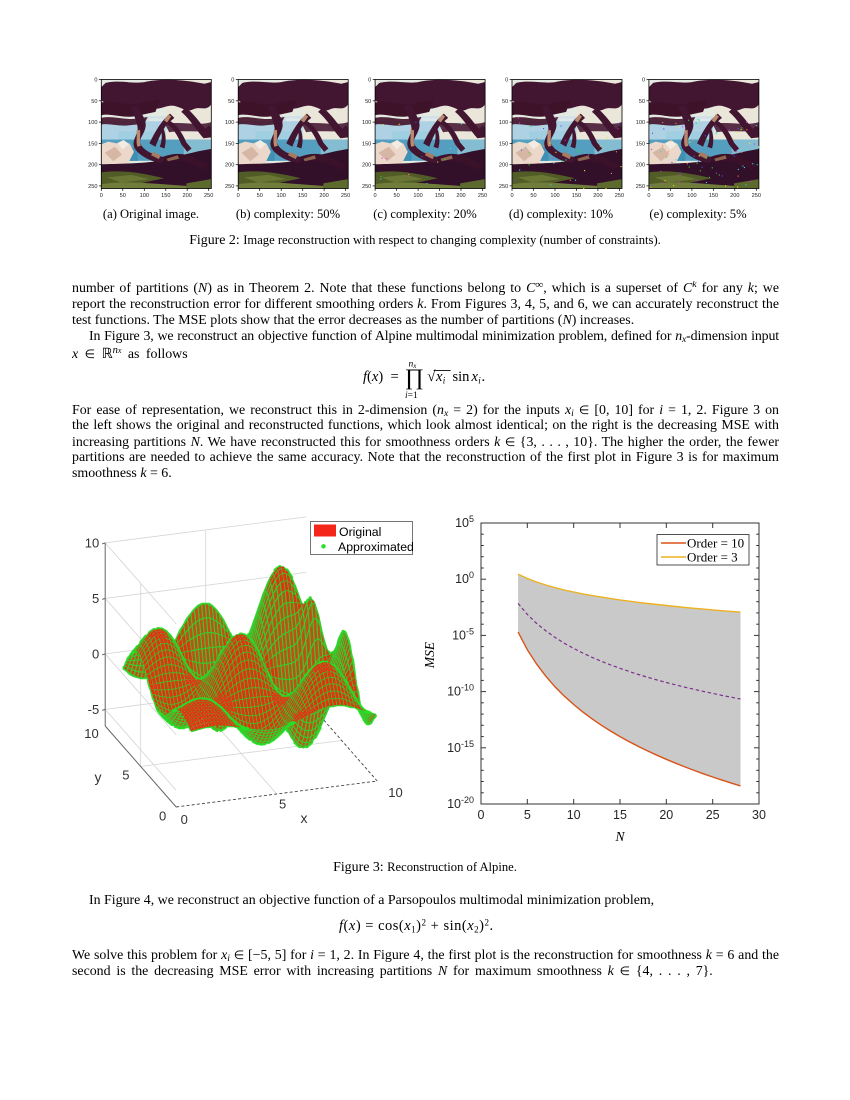 The height and width of the screenshot is (1100, 850). What do you see at coordinates (619, 836) in the screenshot?
I see `svg-text: N` at bounding box center [619, 836].